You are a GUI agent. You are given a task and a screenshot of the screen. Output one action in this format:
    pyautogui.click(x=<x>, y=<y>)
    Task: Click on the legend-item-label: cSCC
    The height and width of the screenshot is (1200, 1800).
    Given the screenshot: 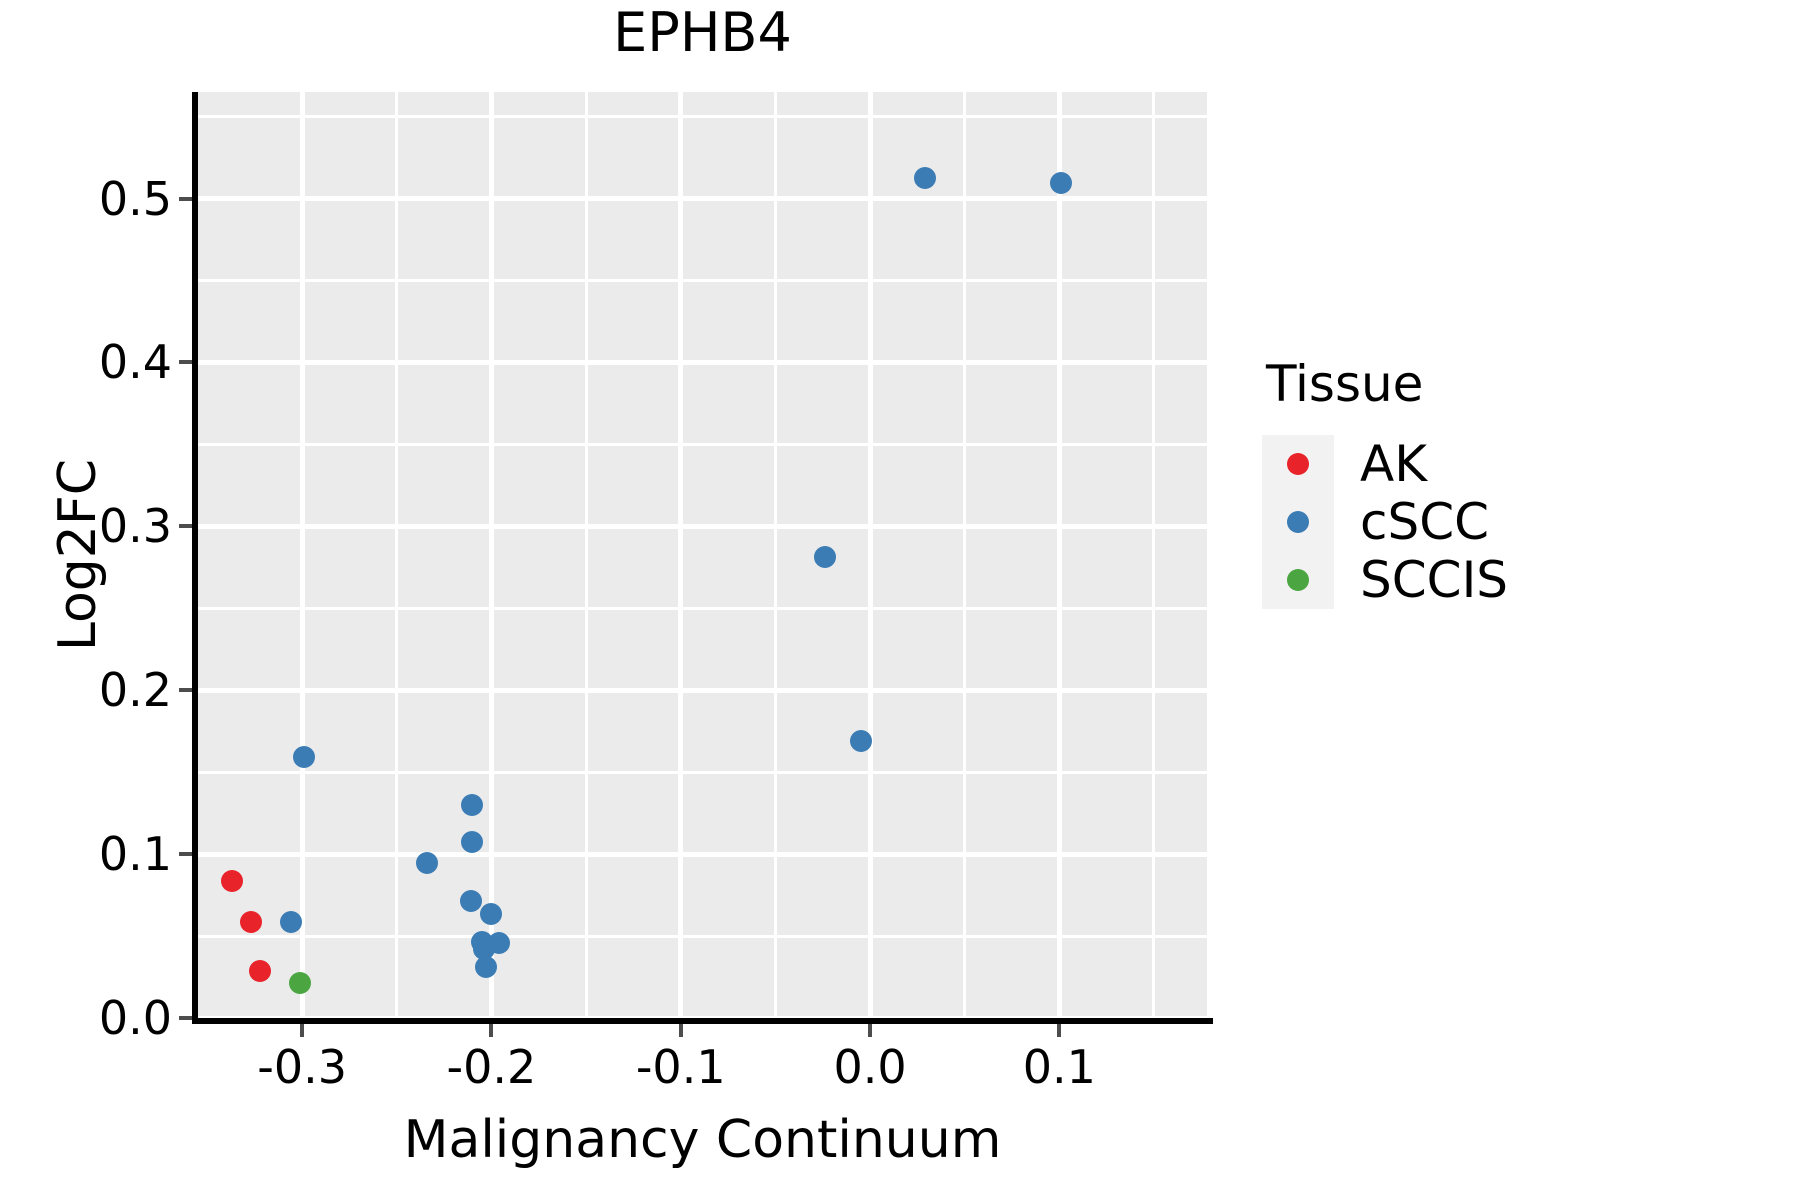 What is the action you would take?
    pyautogui.click(x=1425, y=522)
    